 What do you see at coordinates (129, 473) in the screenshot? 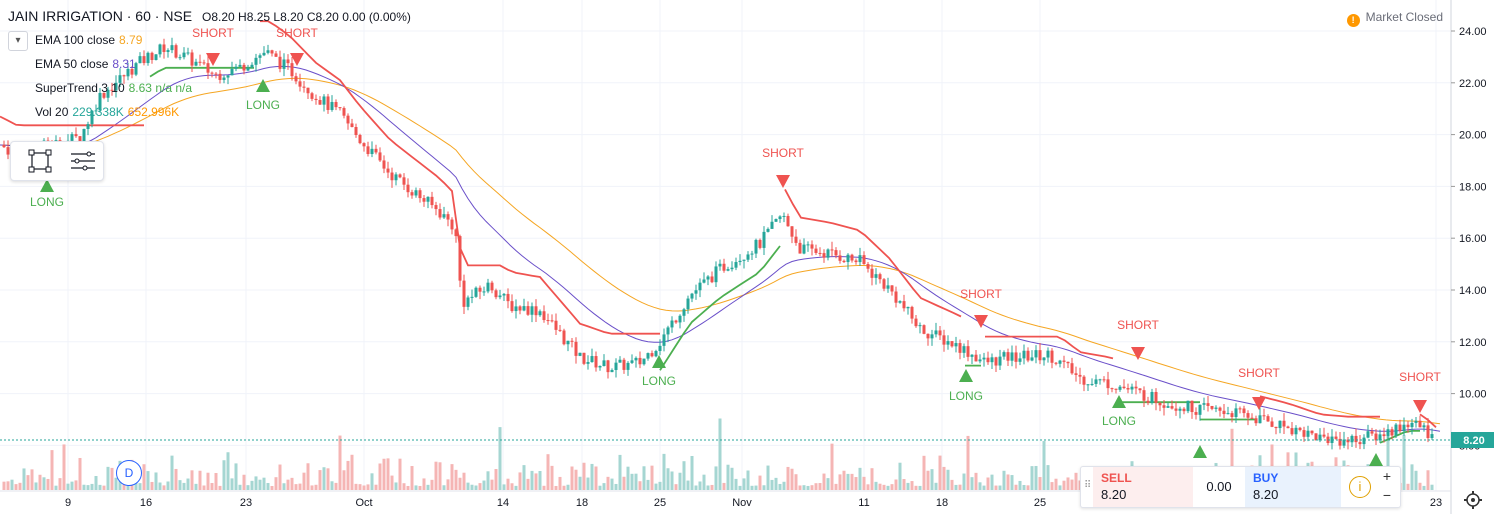
I see `dividend-badge: D` at bounding box center [129, 473].